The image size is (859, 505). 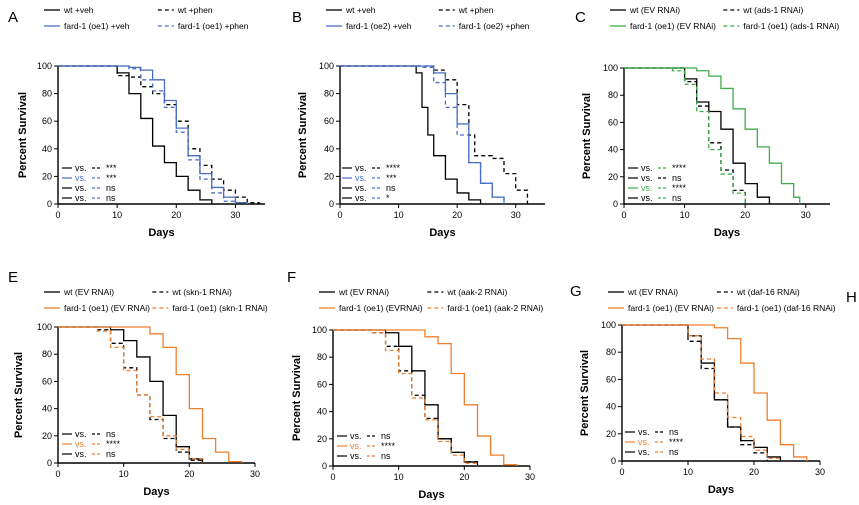 I want to click on stat-vs-f-0: vs., so click(x=356, y=436).